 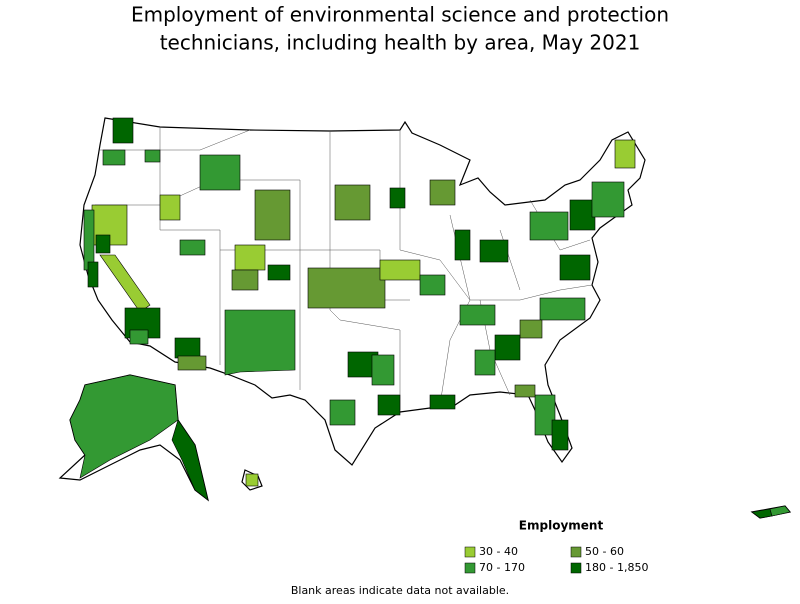 What do you see at coordinates (498, 551) in the screenshot?
I see `legend-label: 30 - 40` at bounding box center [498, 551].